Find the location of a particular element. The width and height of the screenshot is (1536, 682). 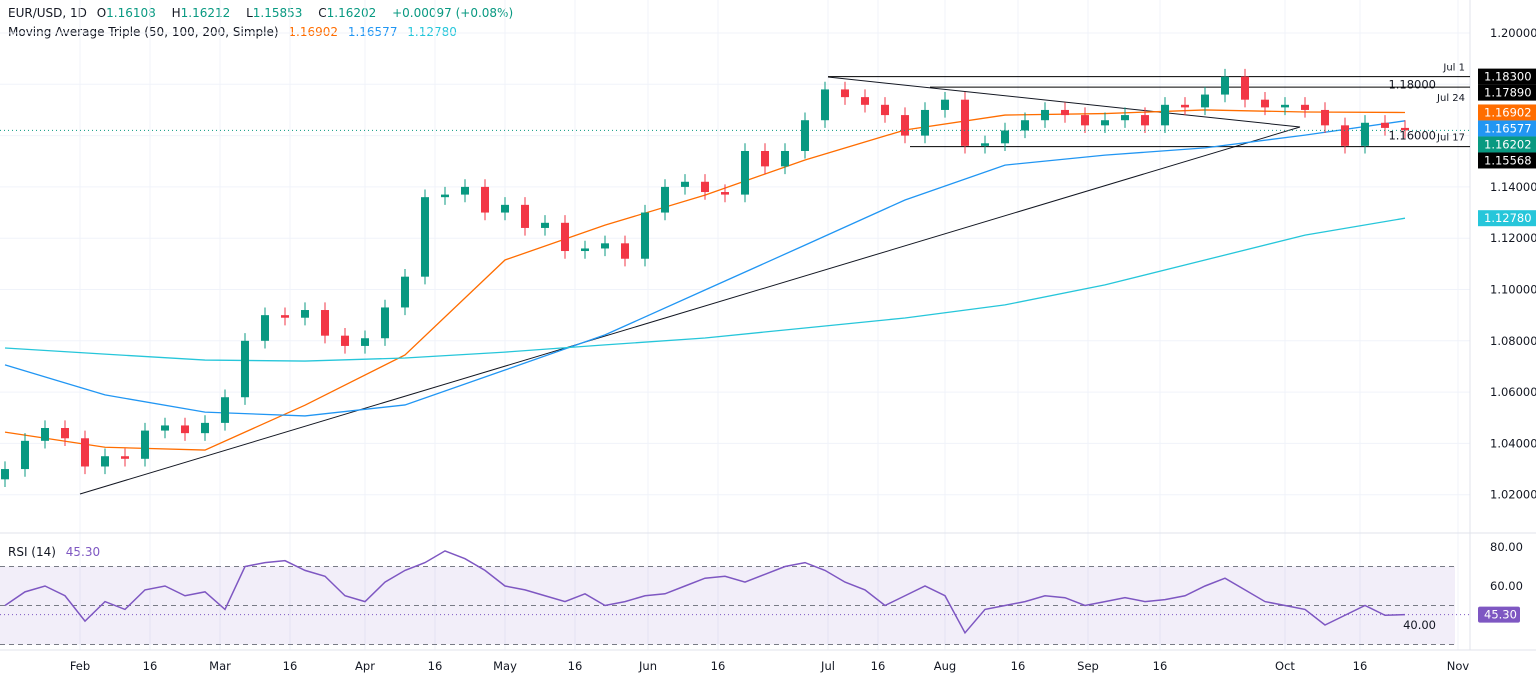

rsi-tick-label: 80.00 is located at coordinates (1506, 547).